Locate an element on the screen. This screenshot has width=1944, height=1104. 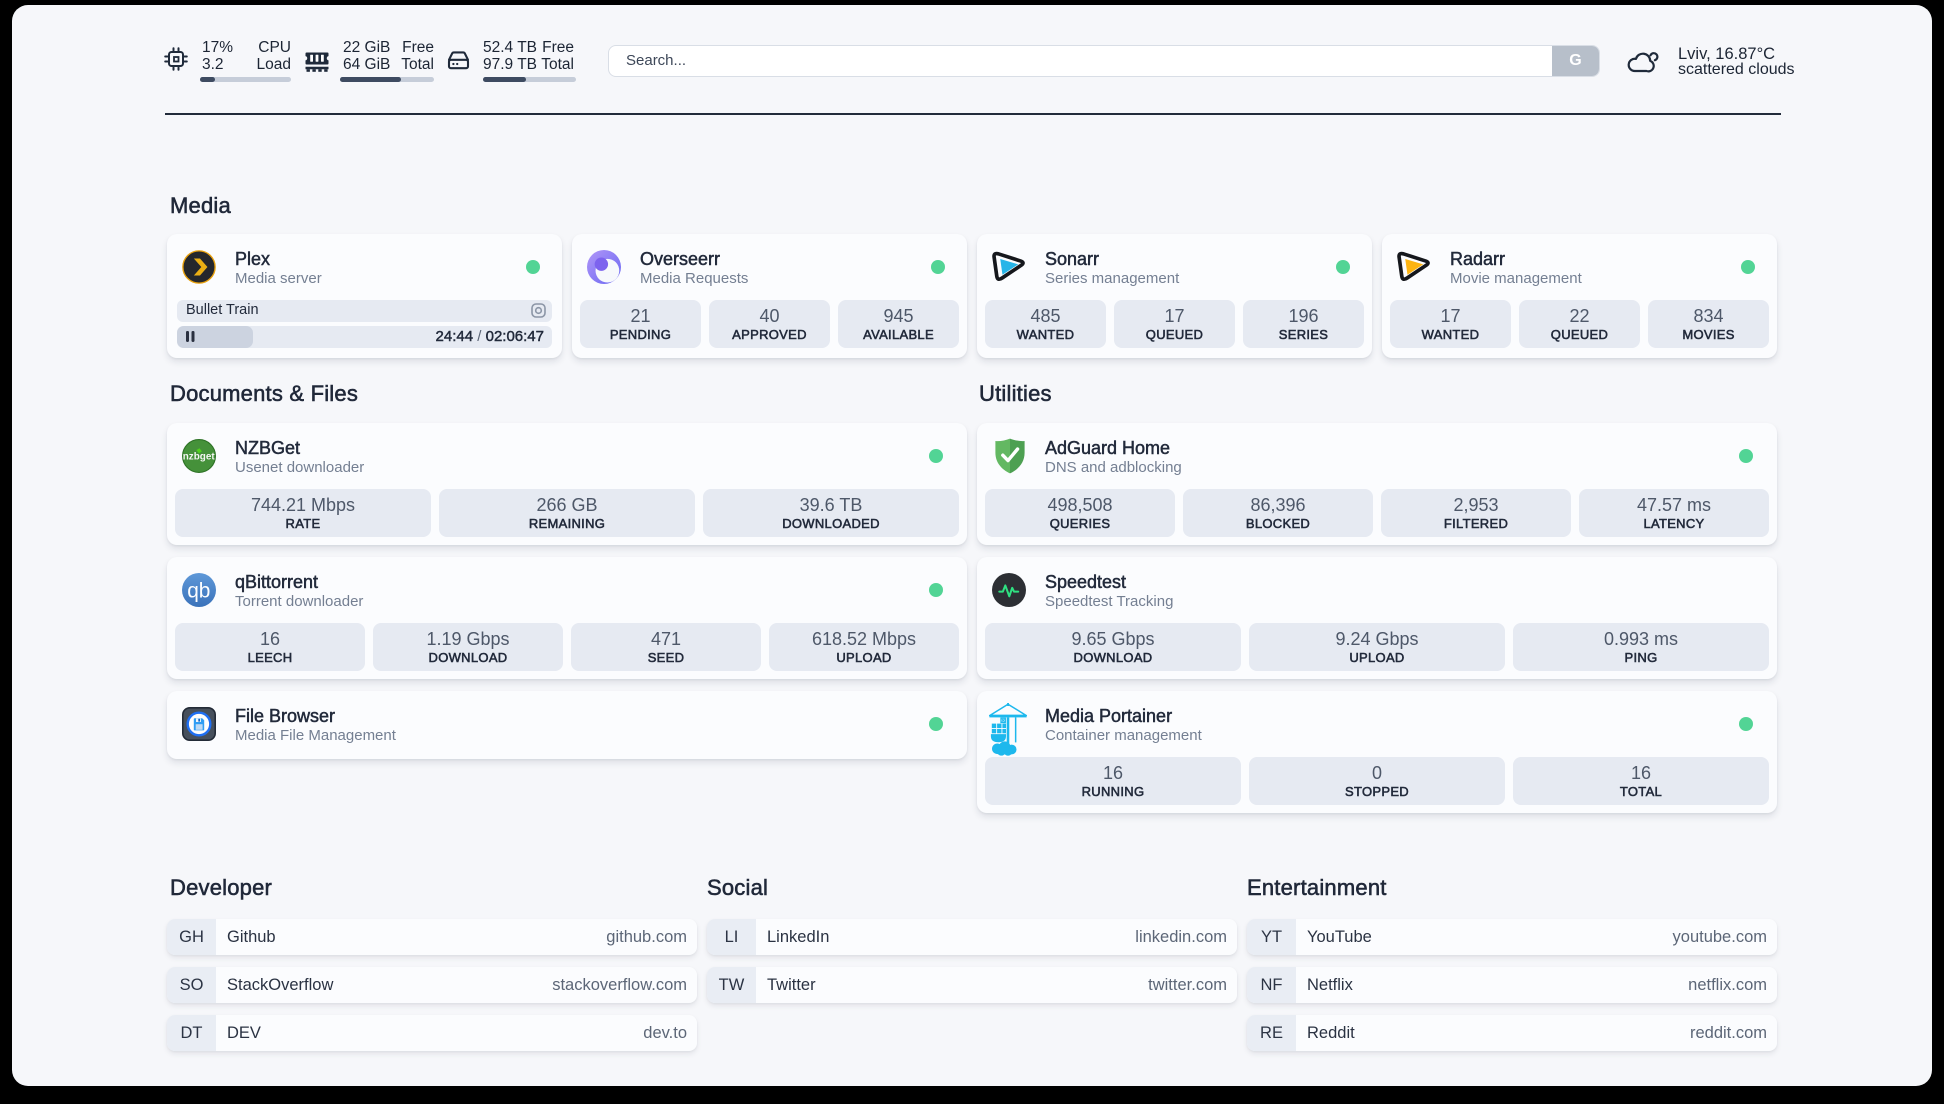
svg-text: nzbget is located at coordinates (199, 457).